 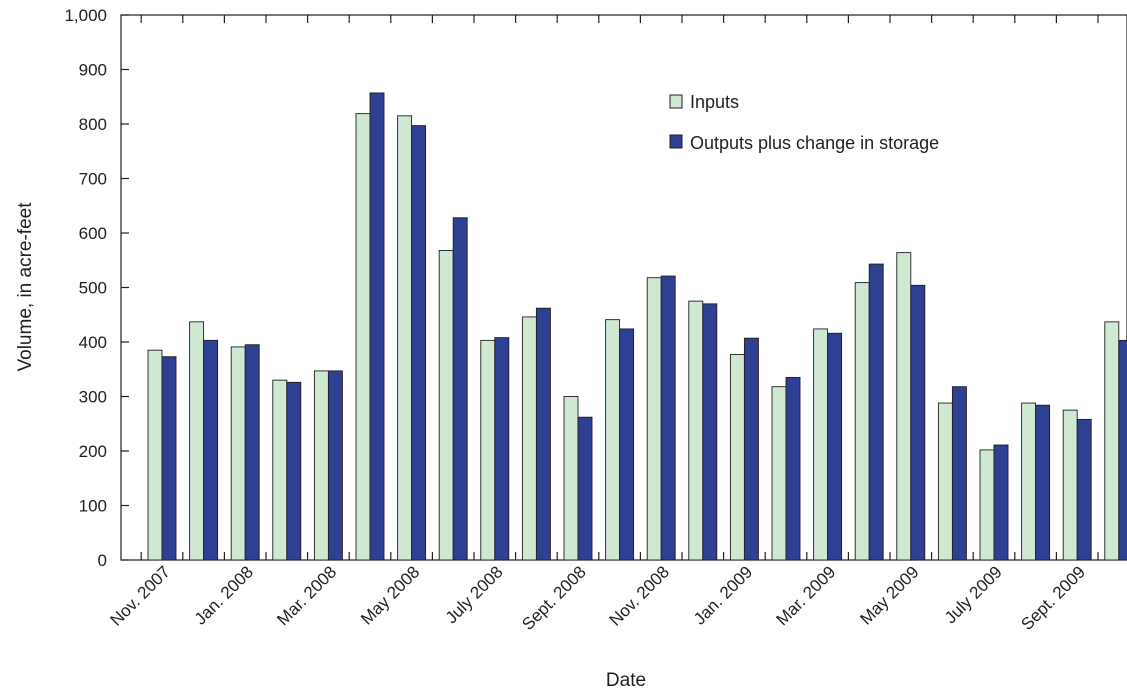 I want to click on y-tick-label: 600, so click(x=93, y=233).